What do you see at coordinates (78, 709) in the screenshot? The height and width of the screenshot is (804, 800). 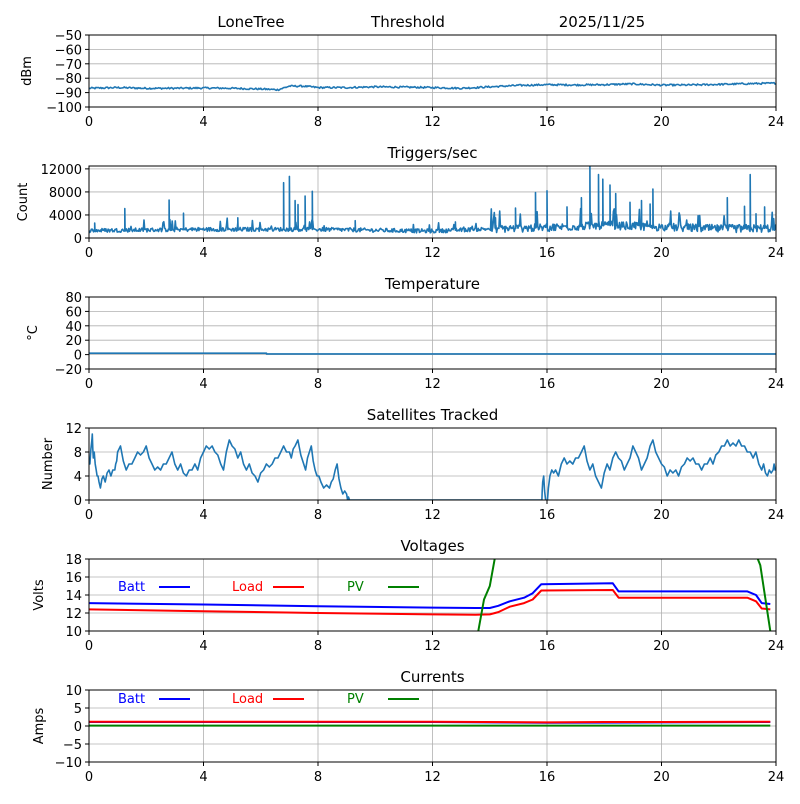 I see `y-tick-label: 5` at bounding box center [78, 709].